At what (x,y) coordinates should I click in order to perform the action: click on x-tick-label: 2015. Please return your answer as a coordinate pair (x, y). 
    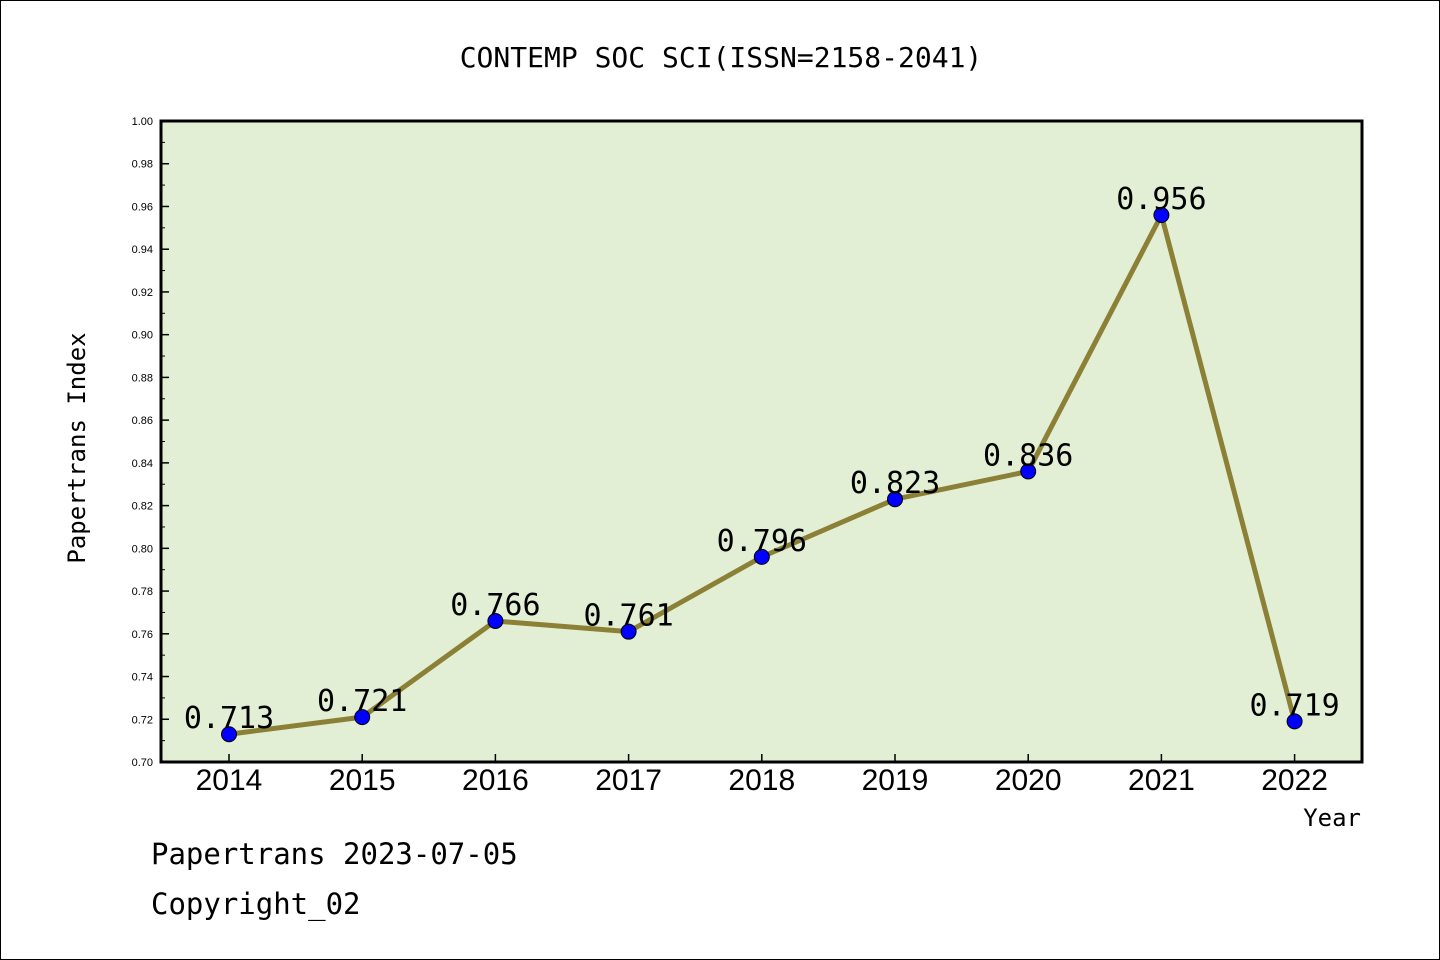
    Looking at the image, I should click on (362, 780).